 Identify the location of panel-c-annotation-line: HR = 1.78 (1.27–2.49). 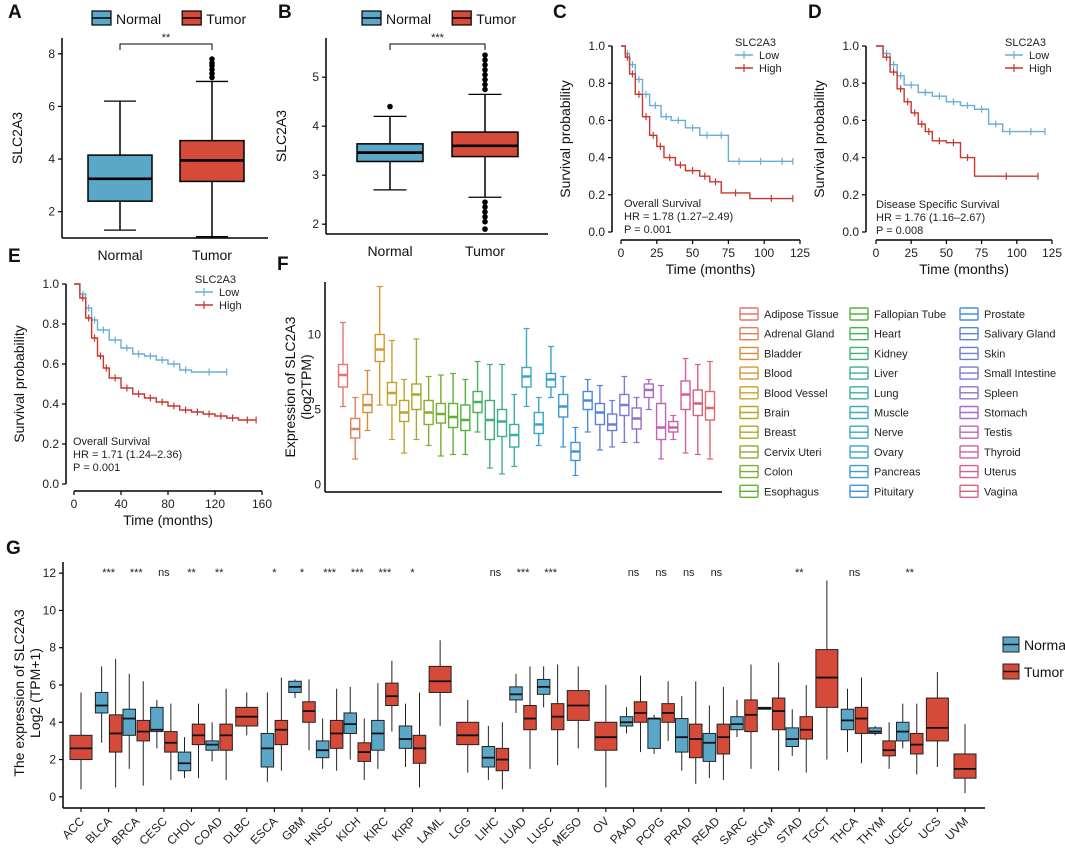
(678, 217).